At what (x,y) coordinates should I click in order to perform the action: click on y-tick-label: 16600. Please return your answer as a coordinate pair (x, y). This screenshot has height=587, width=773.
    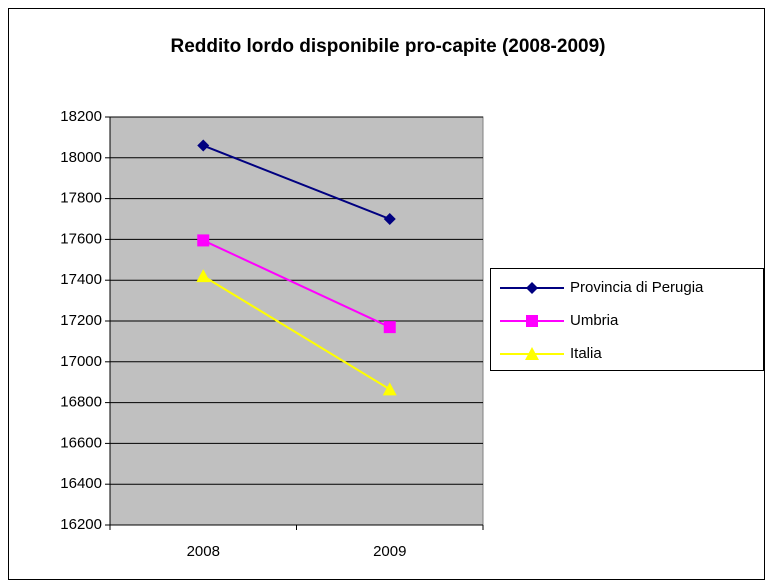
    Looking at the image, I should click on (81, 442).